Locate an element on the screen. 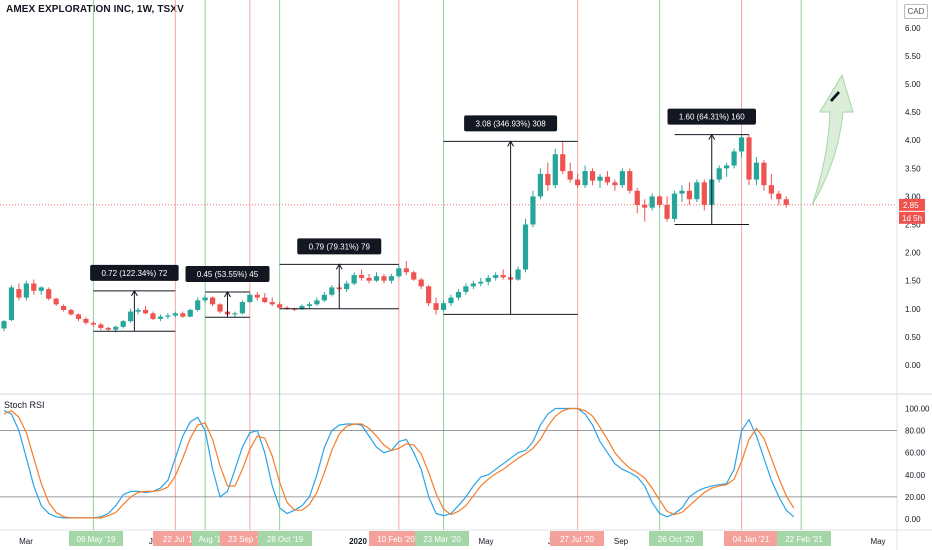 Image resolution: width=932 pixels, height=550 pixels. measure-label: 1.60 (64.31%) 160 is located at coordinates (712, 117).